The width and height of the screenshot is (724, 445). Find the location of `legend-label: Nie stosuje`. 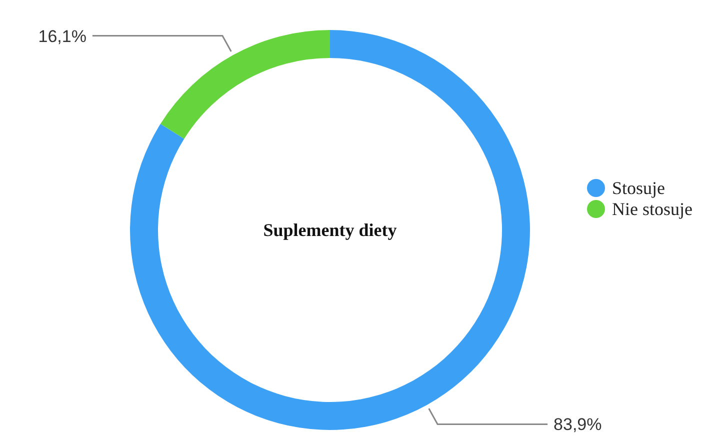

legend-label: Nie stosuje is located at coordinates (652, 209).